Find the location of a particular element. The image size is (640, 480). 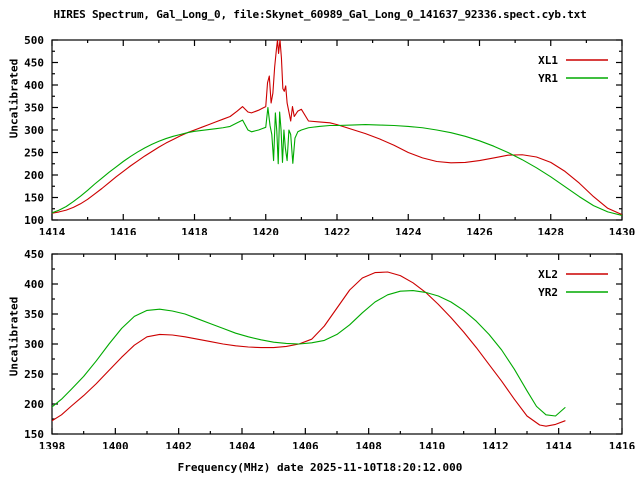

x-tick-label: 1412 is located at coordinates (495, 444).